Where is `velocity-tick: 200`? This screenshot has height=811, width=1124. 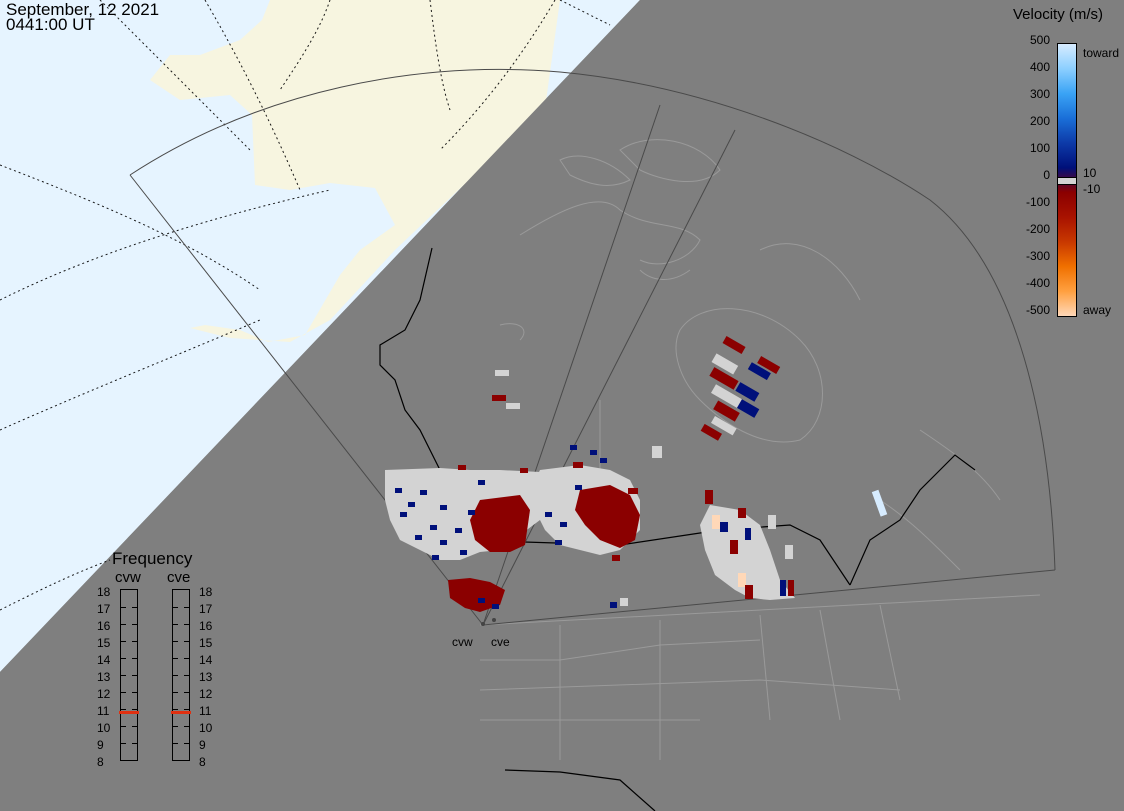
velocity-tick: 200 is located at coordinates (1039, 121).